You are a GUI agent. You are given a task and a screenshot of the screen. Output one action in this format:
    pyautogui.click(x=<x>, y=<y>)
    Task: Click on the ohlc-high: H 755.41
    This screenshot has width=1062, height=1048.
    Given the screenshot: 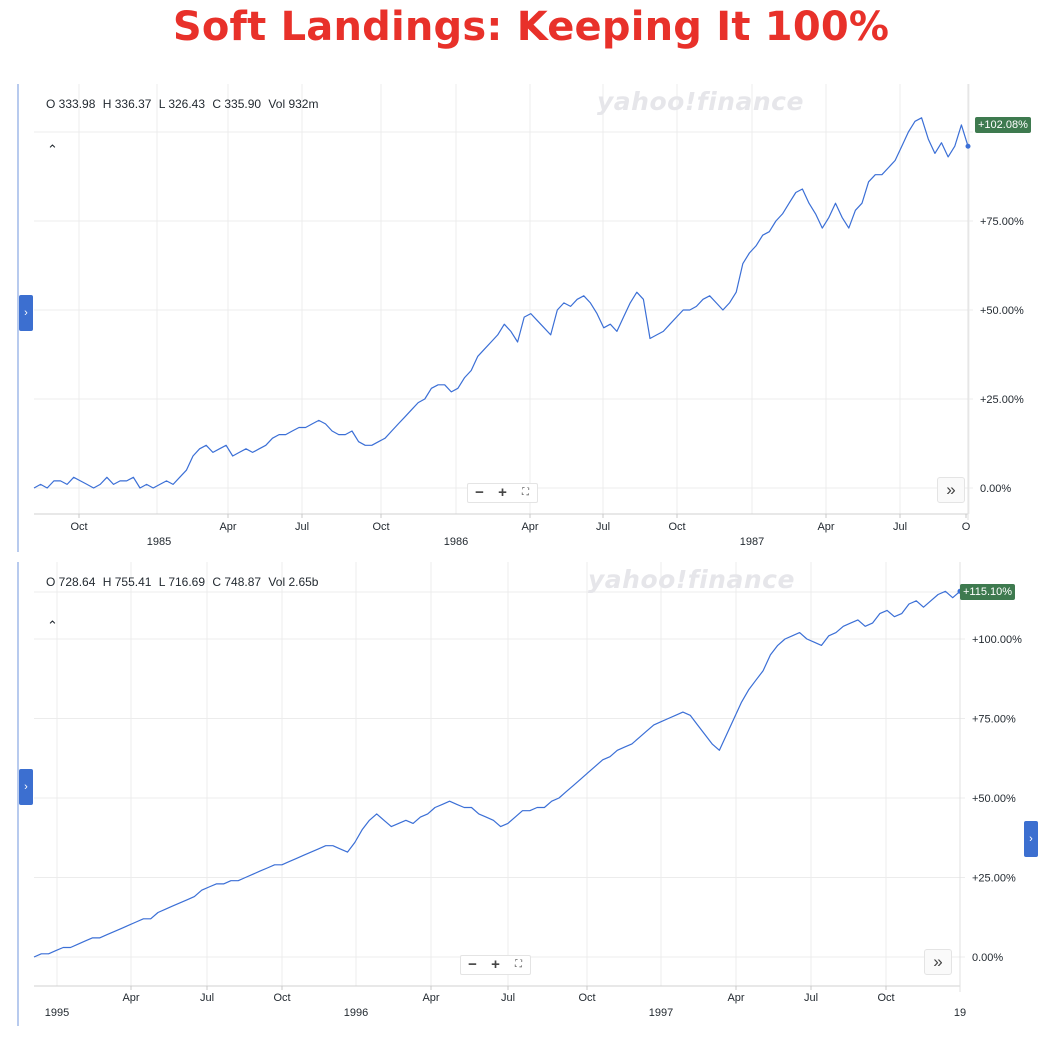 What is the action you would take?
    pyautogui.click(x=127, y=582)
    